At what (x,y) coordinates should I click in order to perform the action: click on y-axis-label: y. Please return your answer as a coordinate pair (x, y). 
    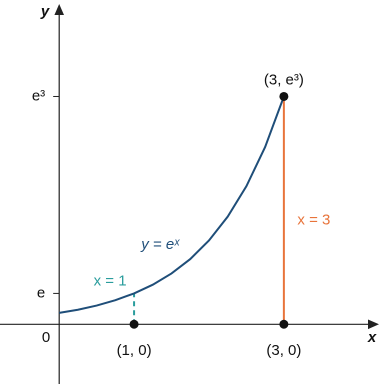
    Looking at the image, I should click on (45, 11).